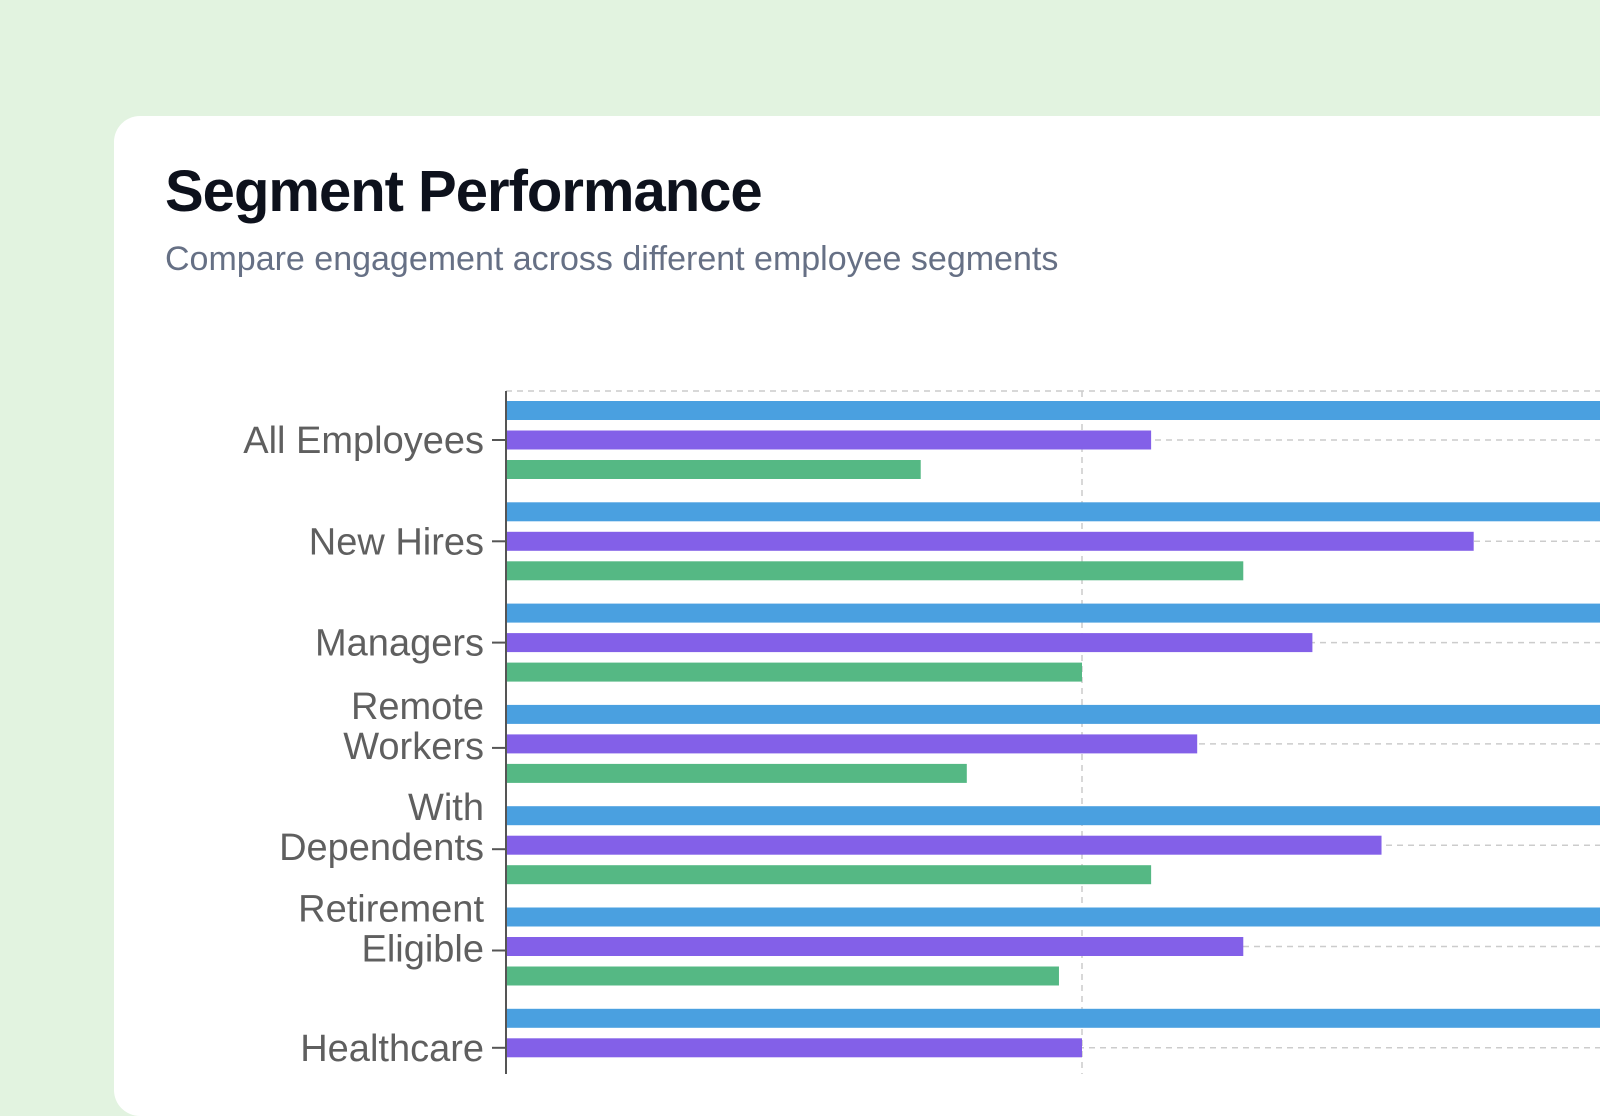 Image resolution: width=1600 pixels, height=1116 pixels. Describe the element at coordinates (391, 910) in the screenshot. I see `y-tick-label-line: Retirement` at that location.